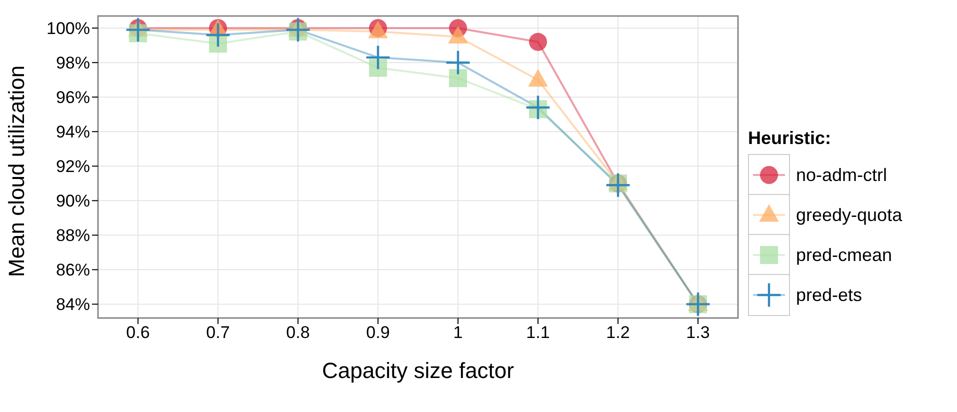 This screenshot has width=957, height=412. I want to click on legend-label: greedy-quota, so click(849, 215).